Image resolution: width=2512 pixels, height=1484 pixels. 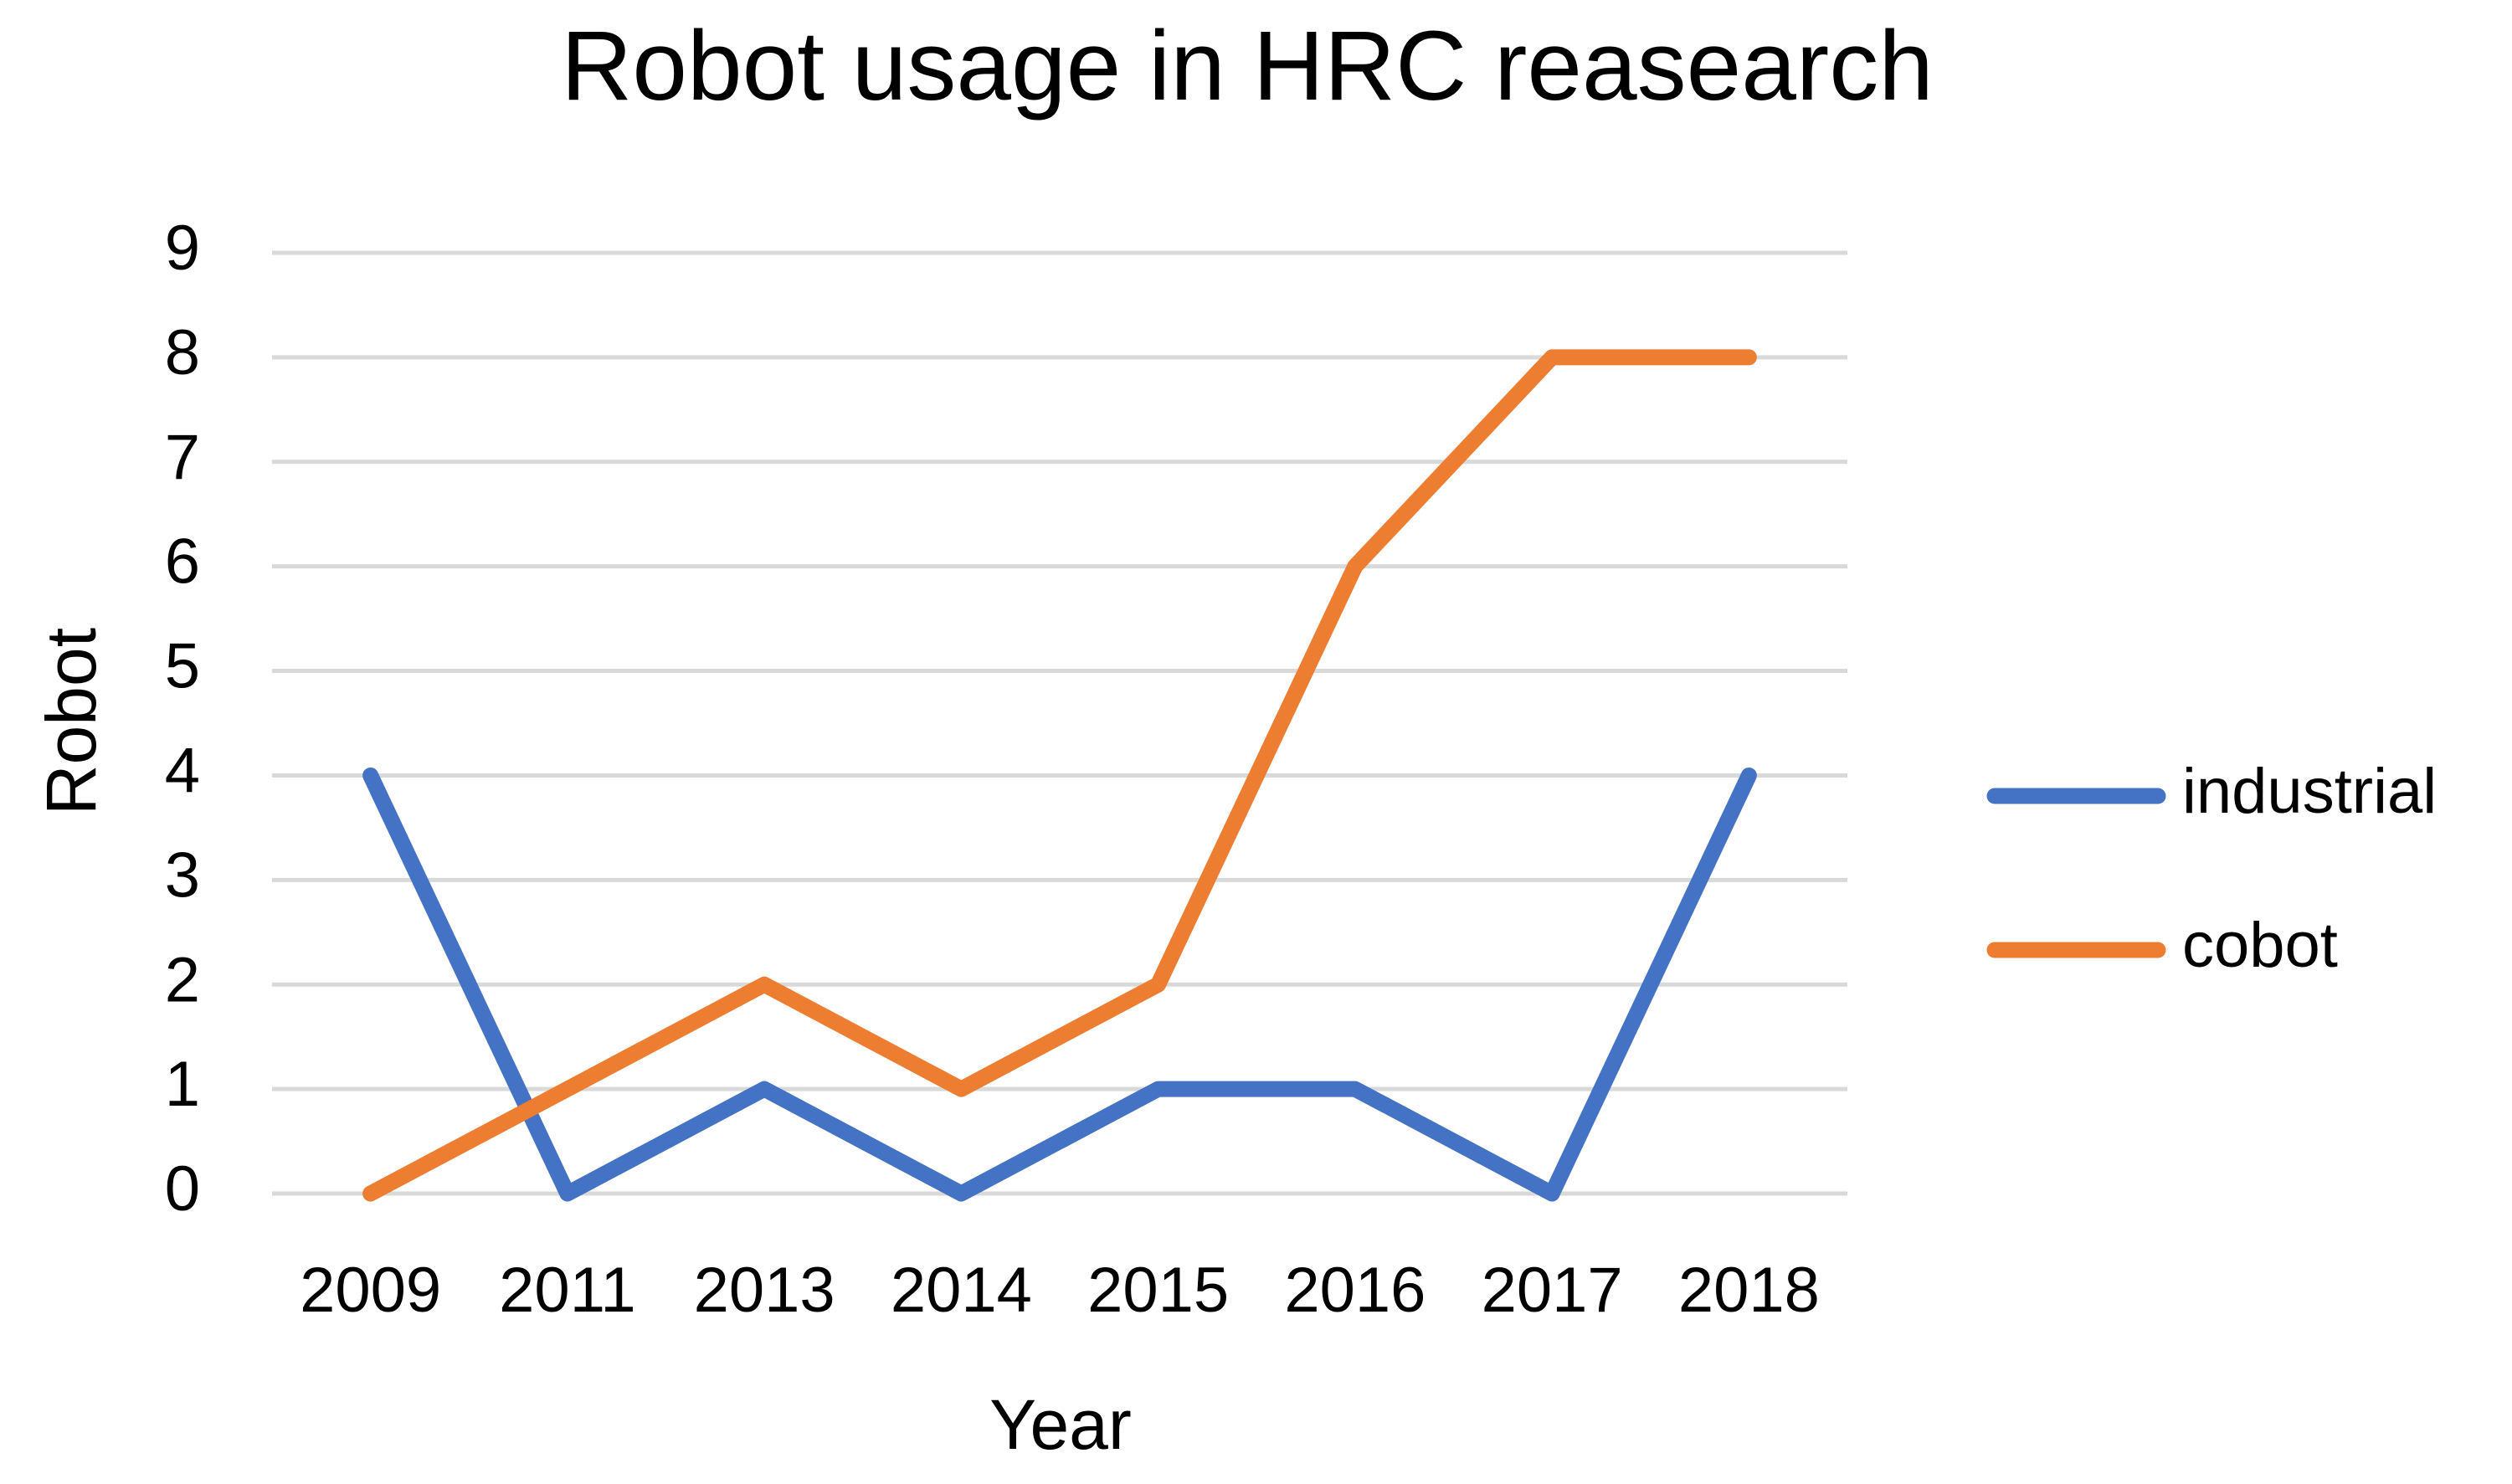 What do you see at coordinates (71, 721) in the screenshot?
I see `y-axis-title: Robot` at bounding box center [71, 721].